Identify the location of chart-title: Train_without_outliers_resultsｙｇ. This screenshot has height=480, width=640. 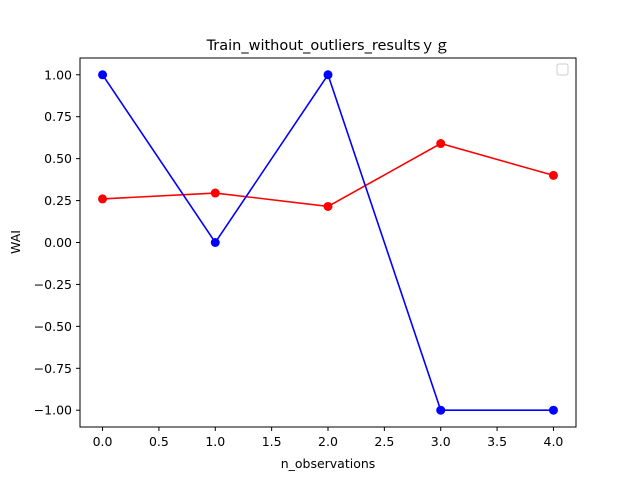
(328, 46).